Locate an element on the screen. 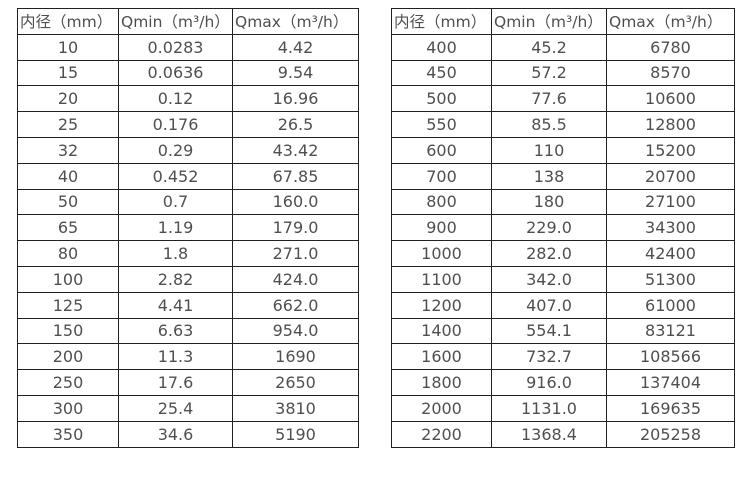  table-row: 80 1.8 271.0 is located at coordinates (188, 253).